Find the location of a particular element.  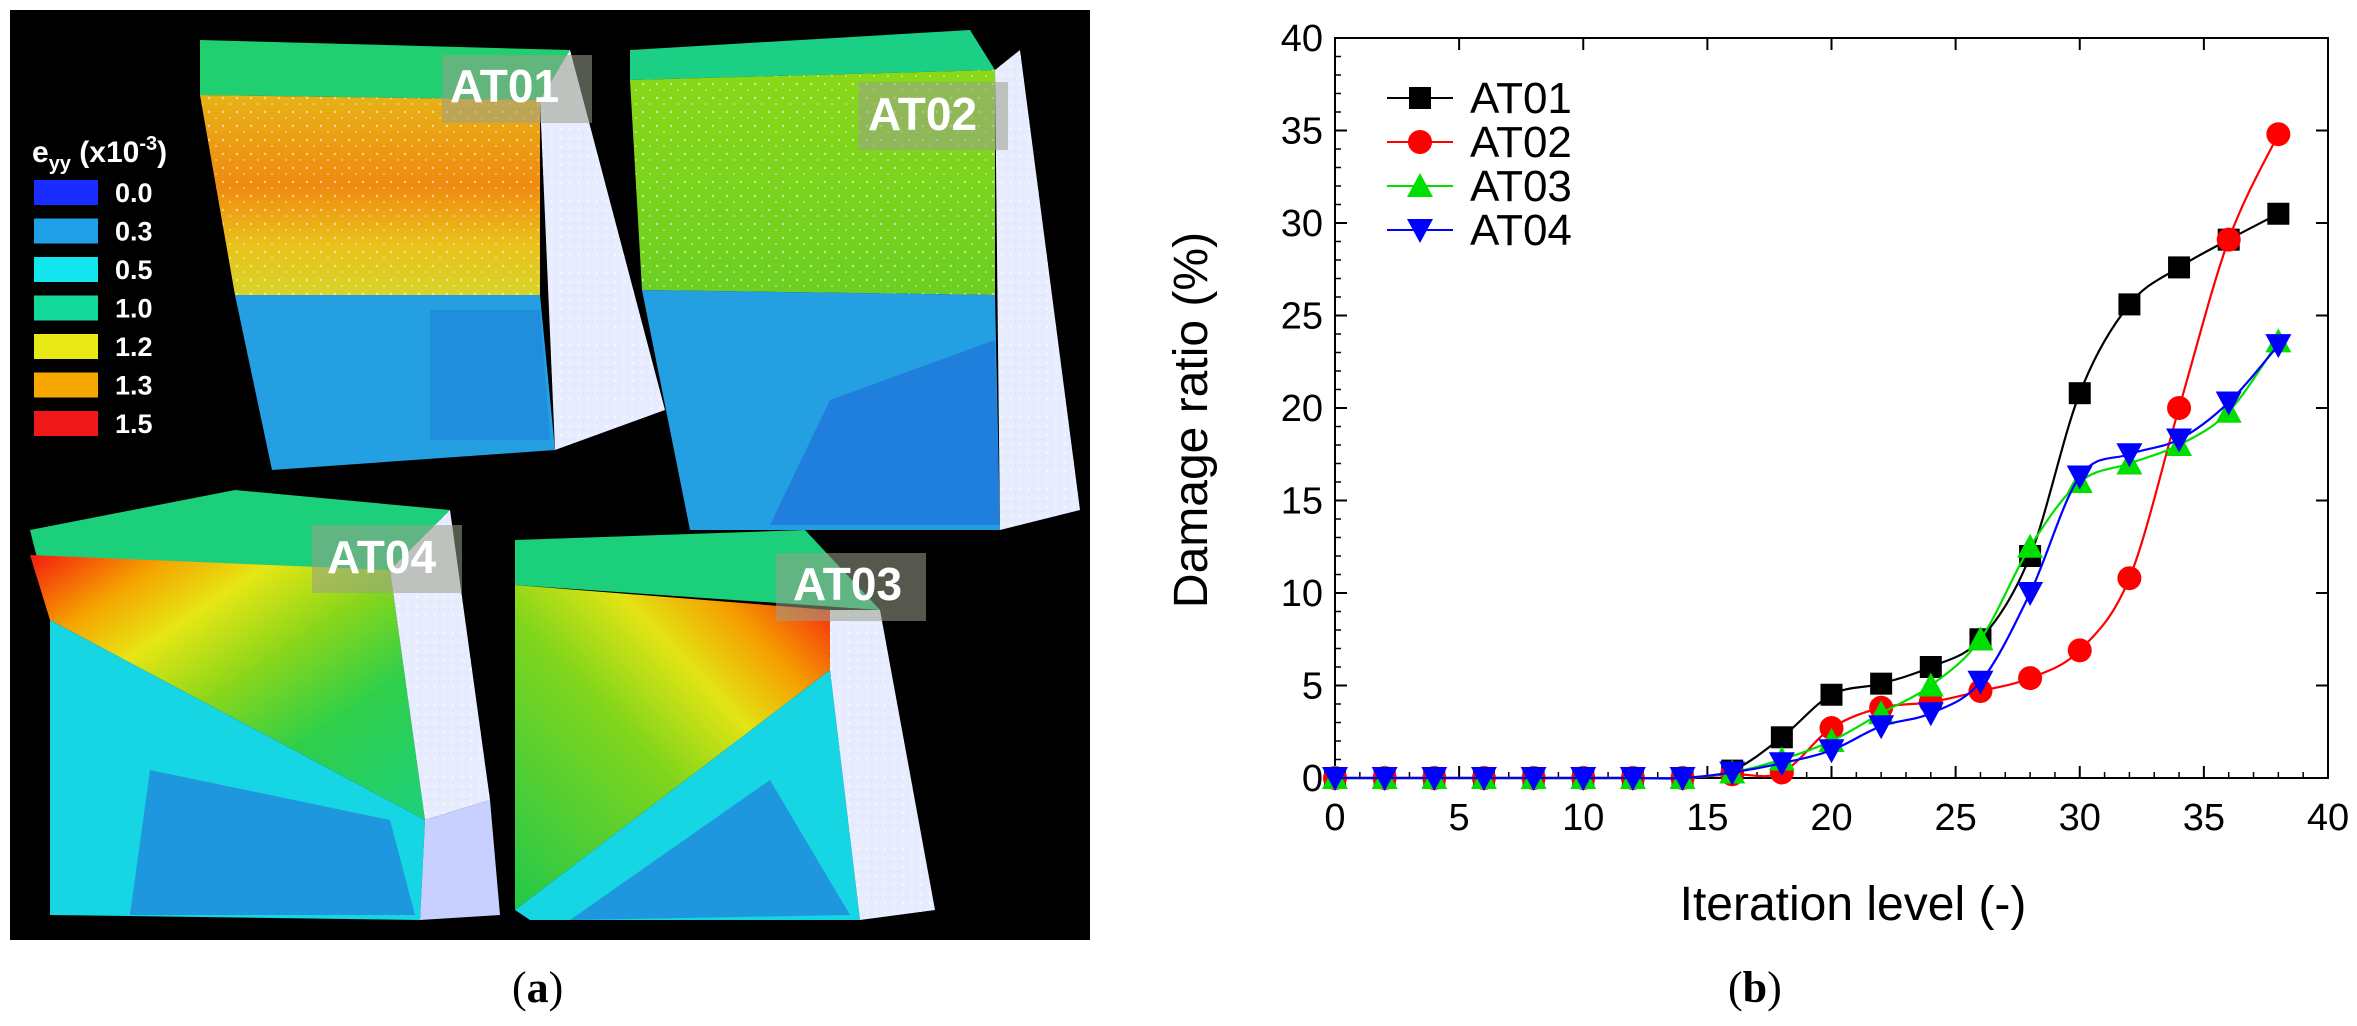

x-tick-label: 25 is located at coordinates (1955, 818).